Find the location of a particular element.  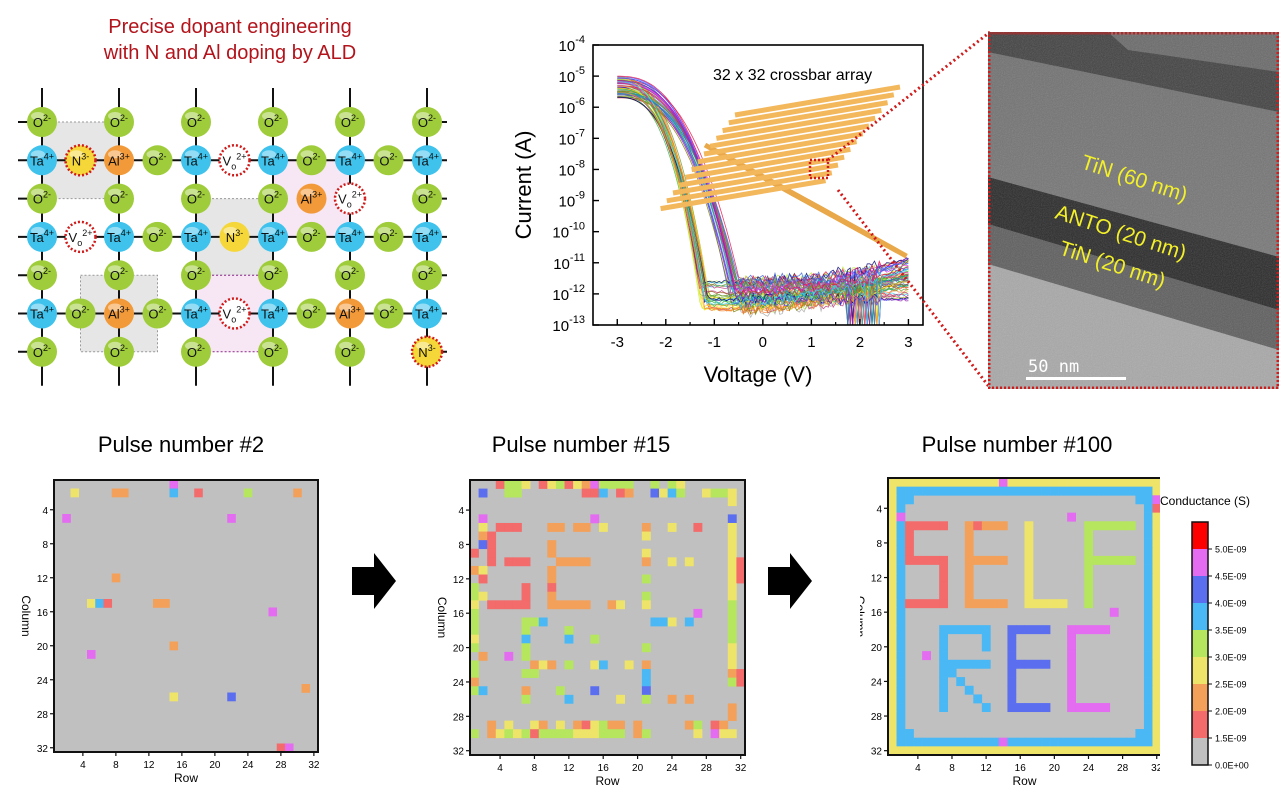

ion-ta: Ta4+ is located at coordinates (350, 160).